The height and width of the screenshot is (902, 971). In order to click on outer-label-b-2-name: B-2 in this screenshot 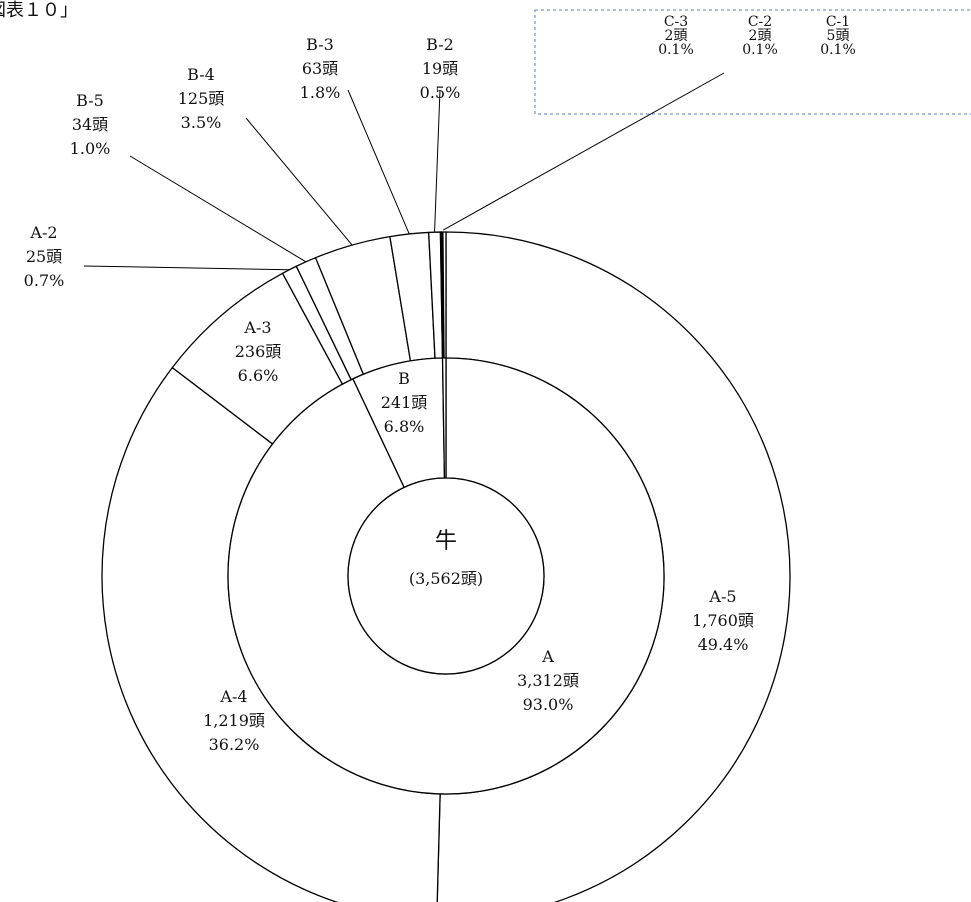, I will do `click(440, 44)`.